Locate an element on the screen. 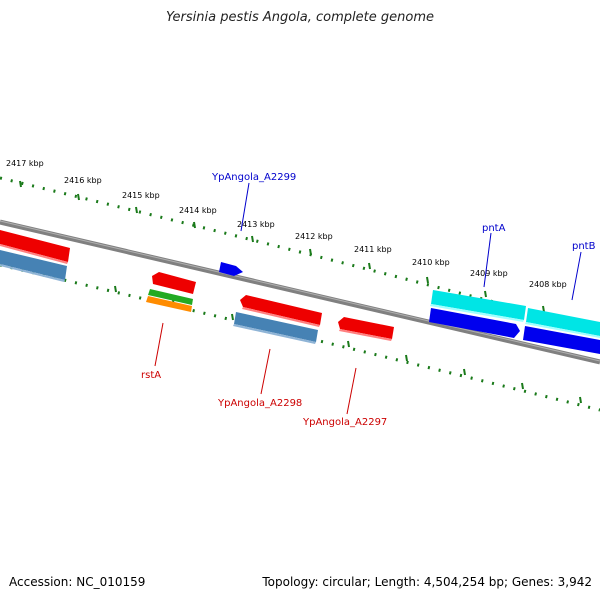 The image size is (600, 600). scale-label: 2413 kbp is located at coordinates (256, 224).